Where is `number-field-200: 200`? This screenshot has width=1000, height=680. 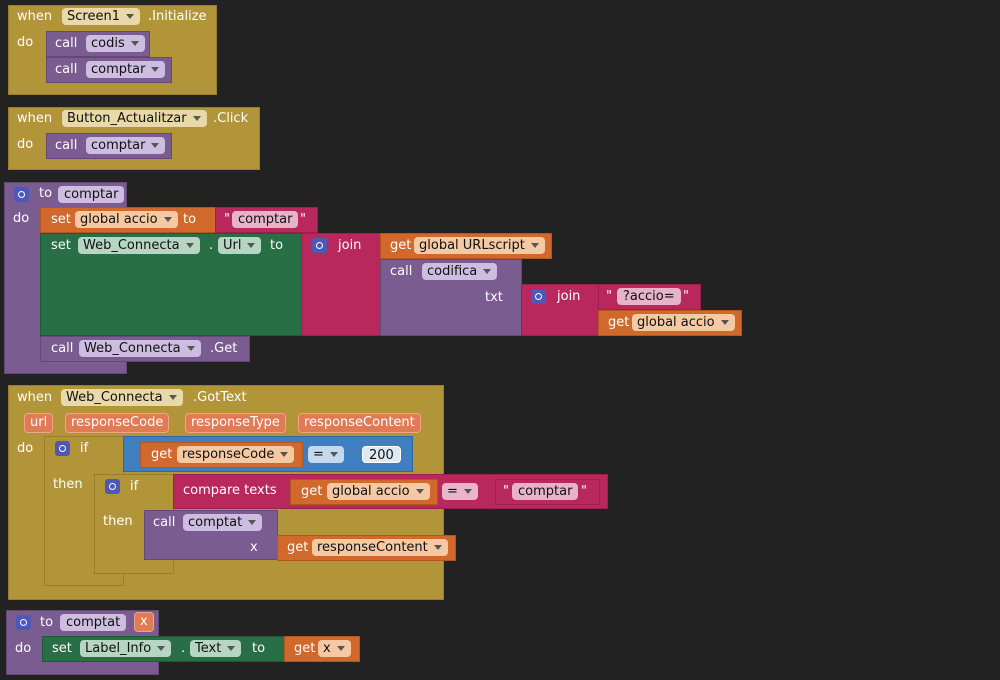 number-field-200: 200 is located at coordinates (381, 454).